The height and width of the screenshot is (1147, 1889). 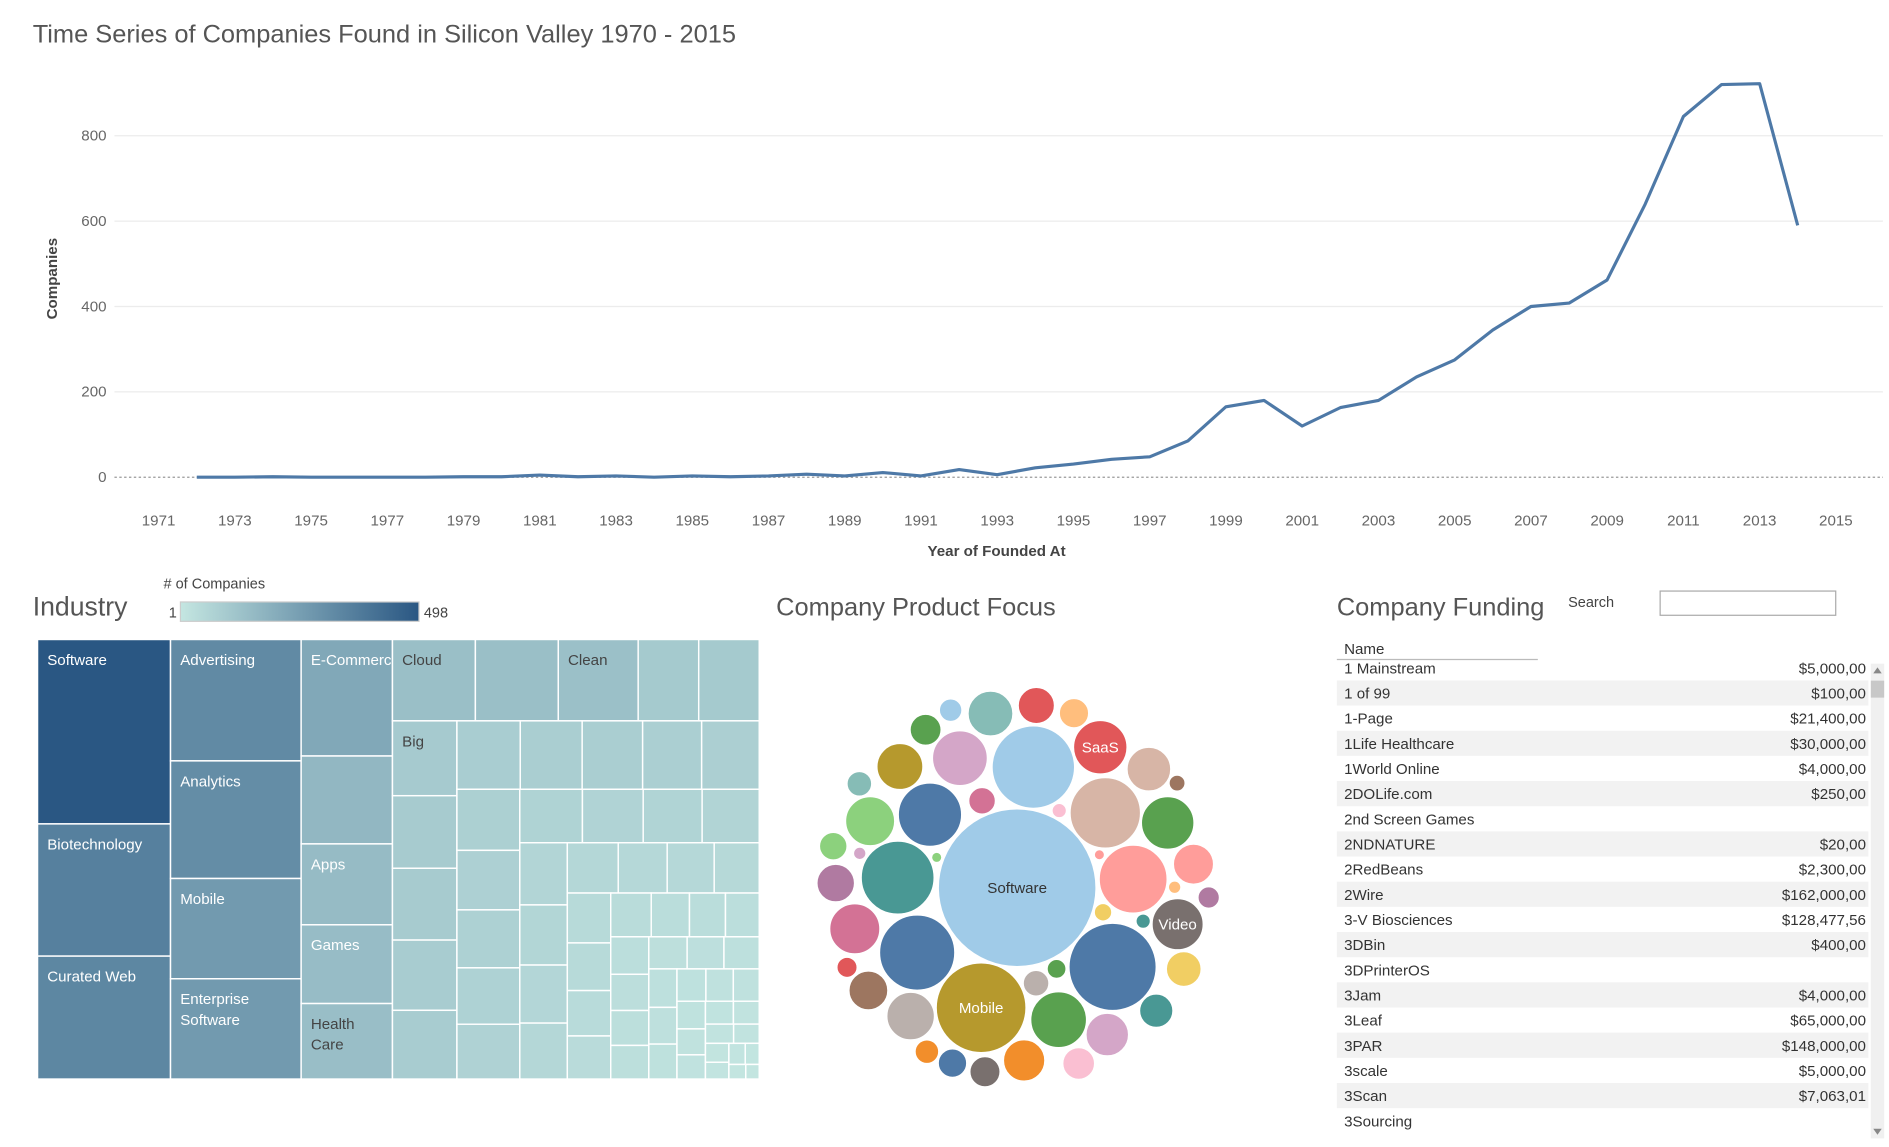 What do you see at coordinates (1363, 1021) in the screenshot?
I see `company-name: 3Leaf` at bounding box center [1363, 1021].